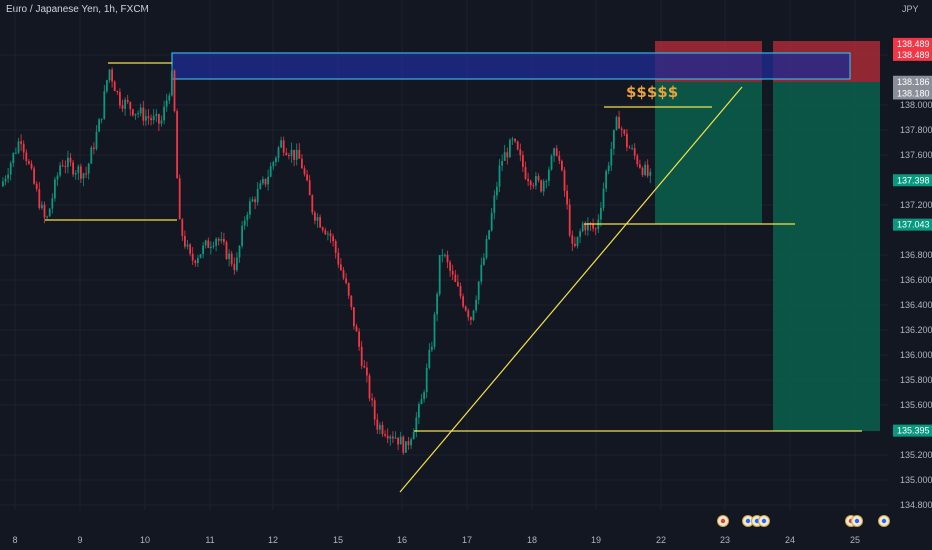  I want to click on price-label: 138.489, so click(913, 55).